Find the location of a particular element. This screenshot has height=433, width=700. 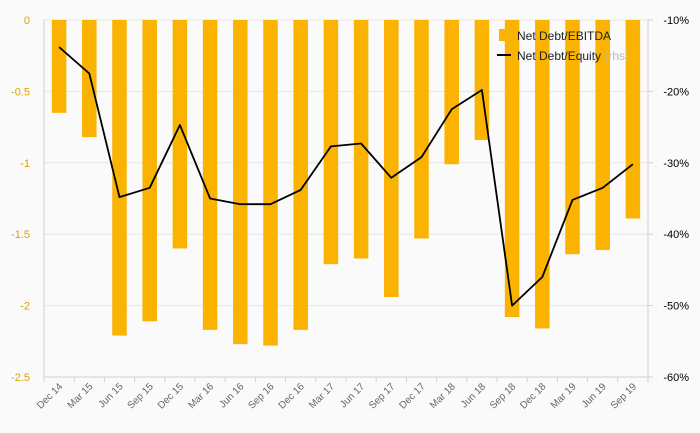

left-tick-label: -0.5 is located at coordinates (20, 92).